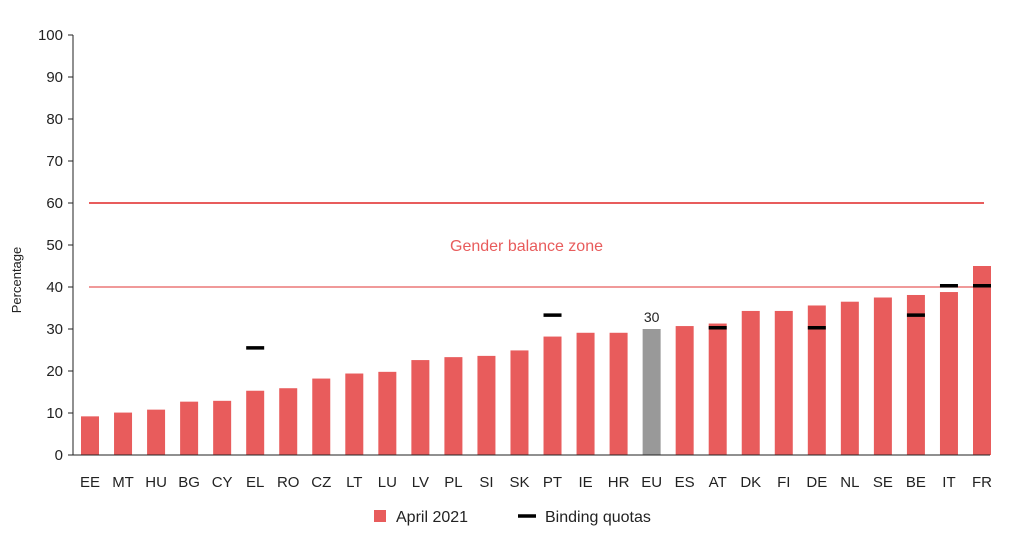  I want to click on bar-dk, so click(750, 382).